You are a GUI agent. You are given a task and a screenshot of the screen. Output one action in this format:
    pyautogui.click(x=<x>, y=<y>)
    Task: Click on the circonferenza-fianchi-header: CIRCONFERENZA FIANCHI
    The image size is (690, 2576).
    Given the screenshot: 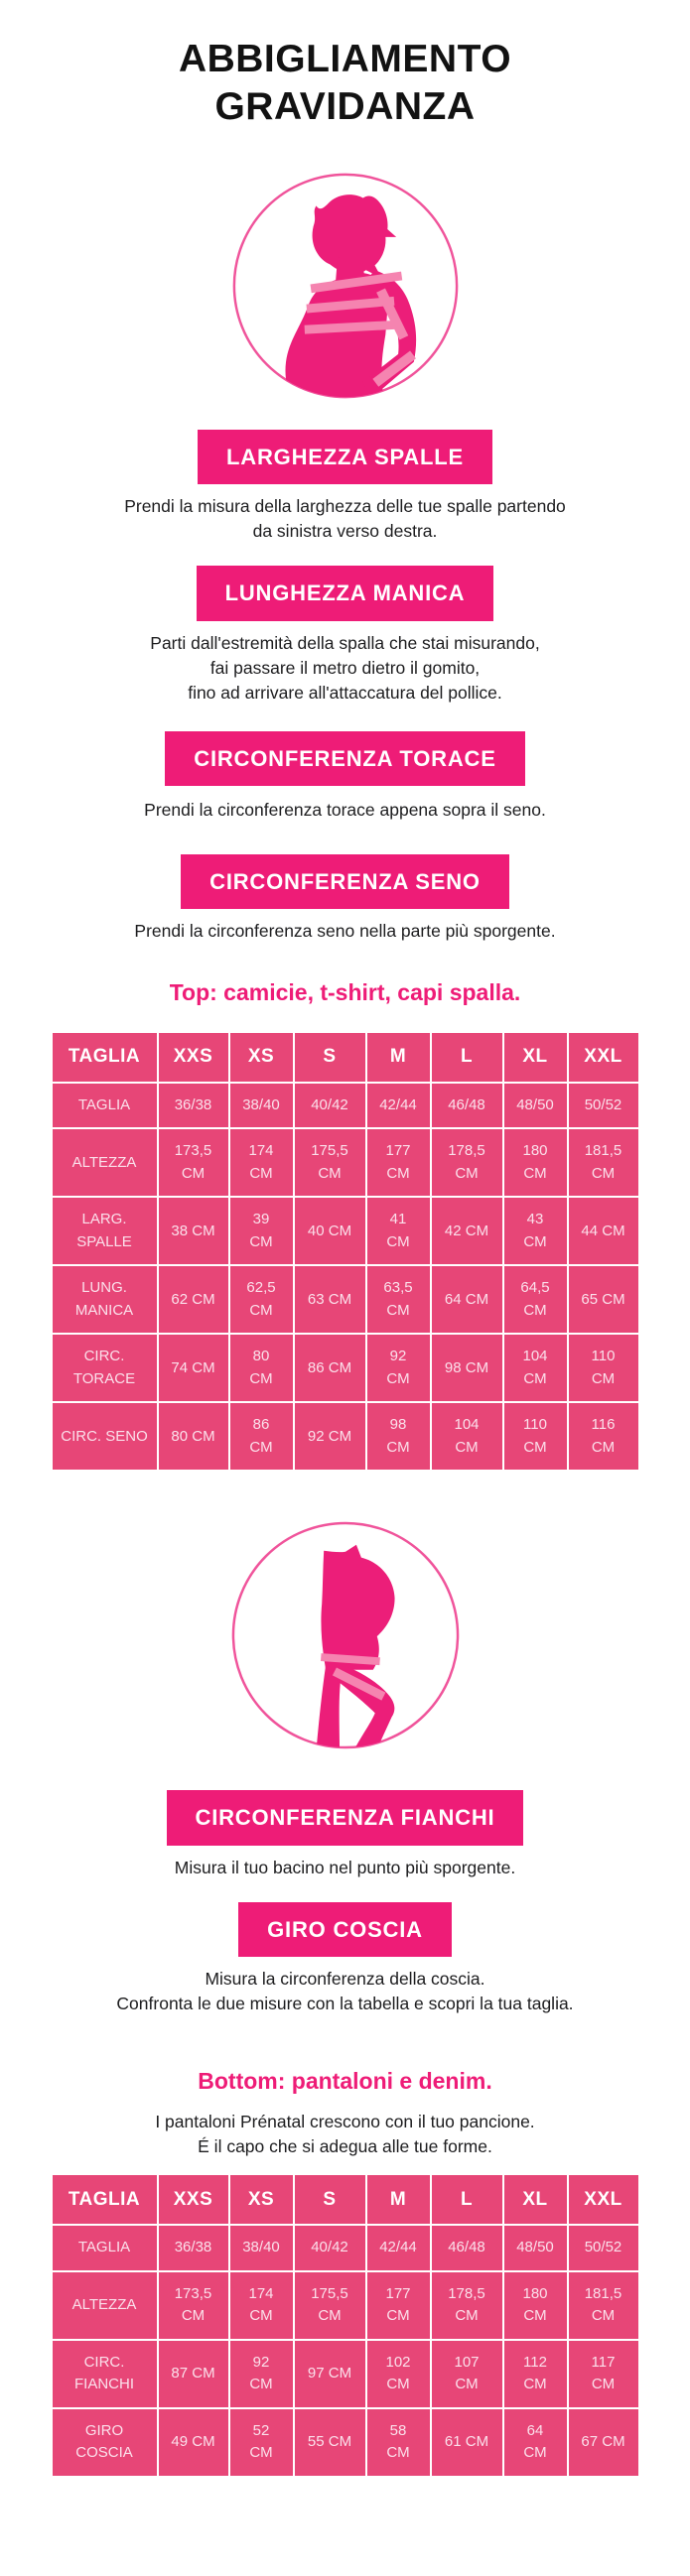 What is the action you would take?
    pyautogui.click(x=345, y=1818)
    